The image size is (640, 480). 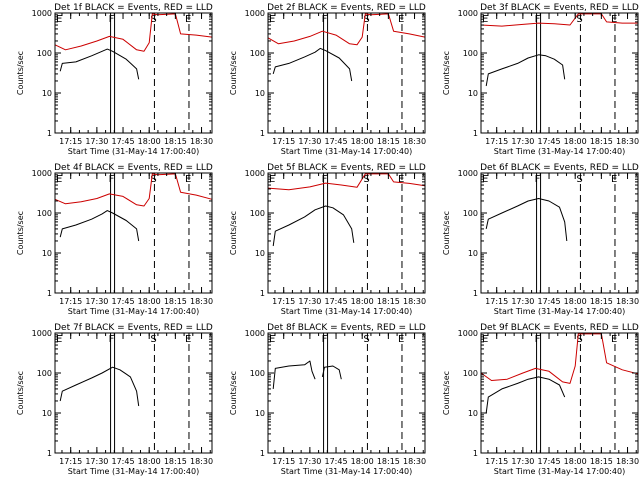 What do you see at coordinates (559, 328) in the screenshot?
I see `chart-title: Det 9f BLACK = Events, RED = LLD` at bounding box center [559, 328].